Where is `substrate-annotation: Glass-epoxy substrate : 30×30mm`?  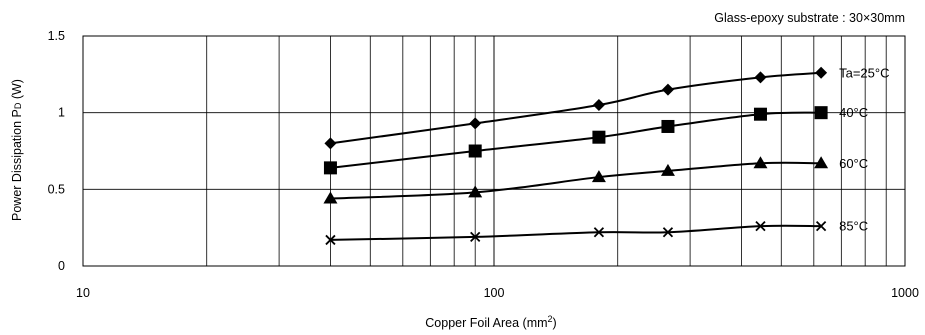
substrate-annotation: Glass-epoxy substrate : 30×30mm is located at coordinates (809, 18).